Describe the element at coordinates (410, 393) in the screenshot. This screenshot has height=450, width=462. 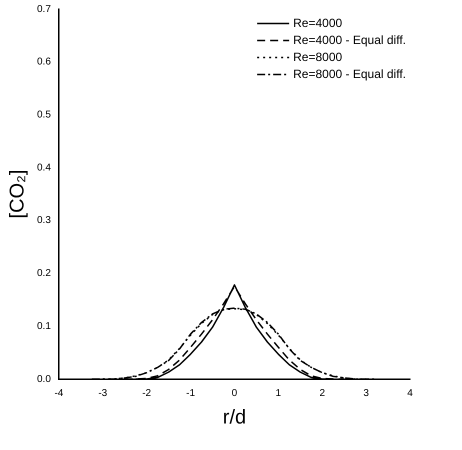
I see `x-tick-label: 4` at that location.